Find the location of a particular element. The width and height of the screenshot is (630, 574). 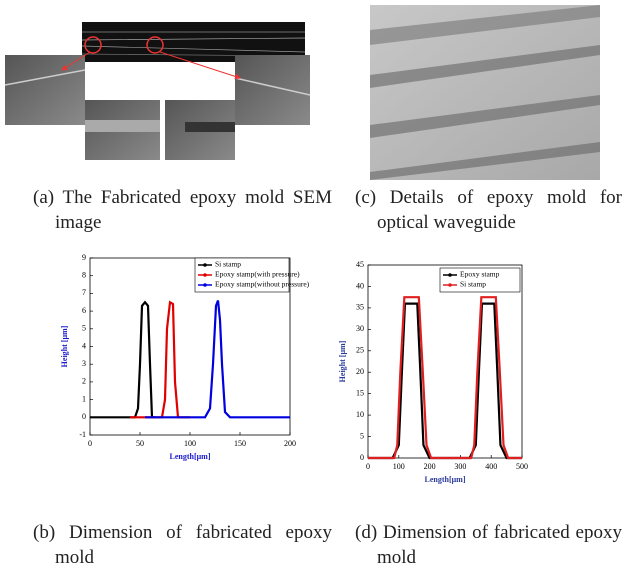

caption: (d) Dimension of fabricated epoxy mold is located at coordinates (488, 545).